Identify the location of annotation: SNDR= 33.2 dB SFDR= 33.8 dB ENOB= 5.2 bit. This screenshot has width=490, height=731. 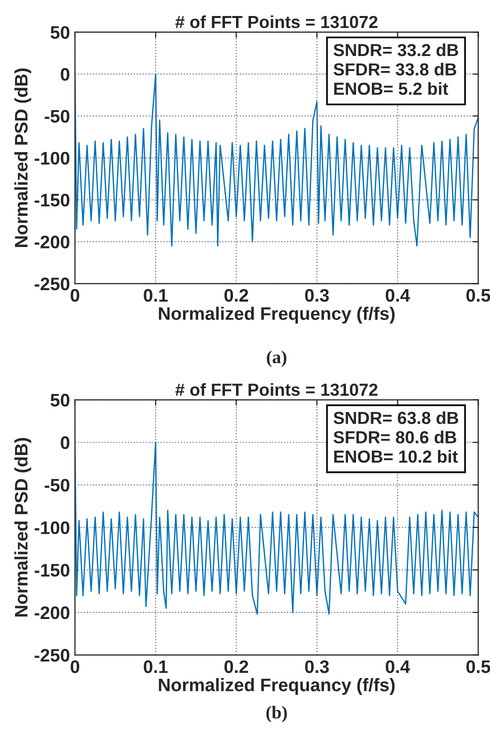
(396, 69).